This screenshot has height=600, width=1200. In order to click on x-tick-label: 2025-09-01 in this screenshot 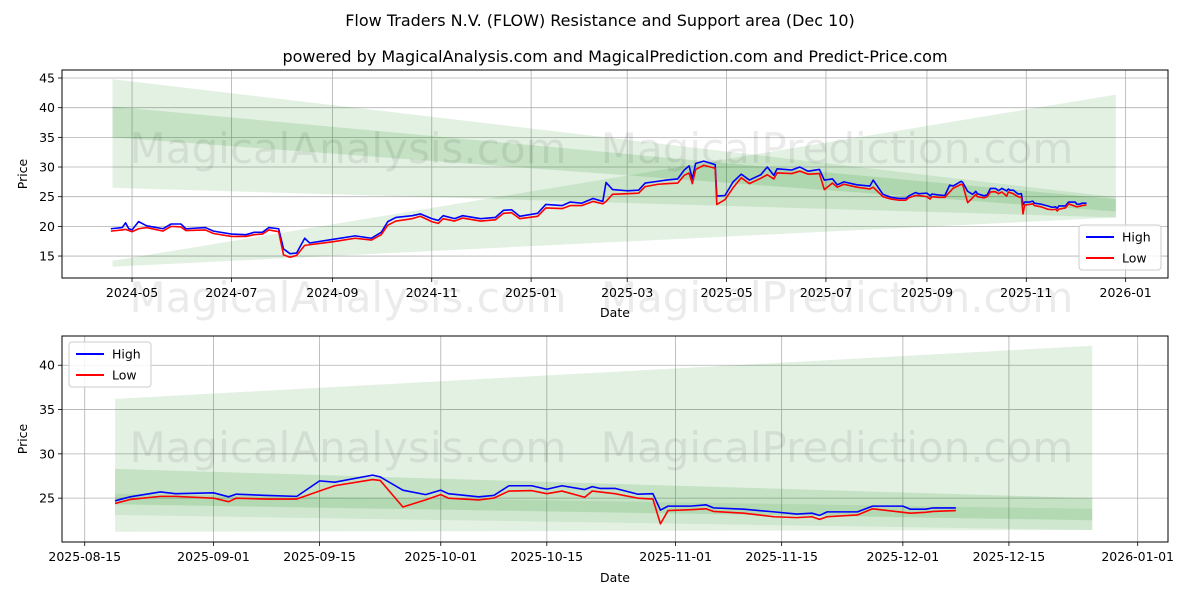, I will do `click(213, 556)`.